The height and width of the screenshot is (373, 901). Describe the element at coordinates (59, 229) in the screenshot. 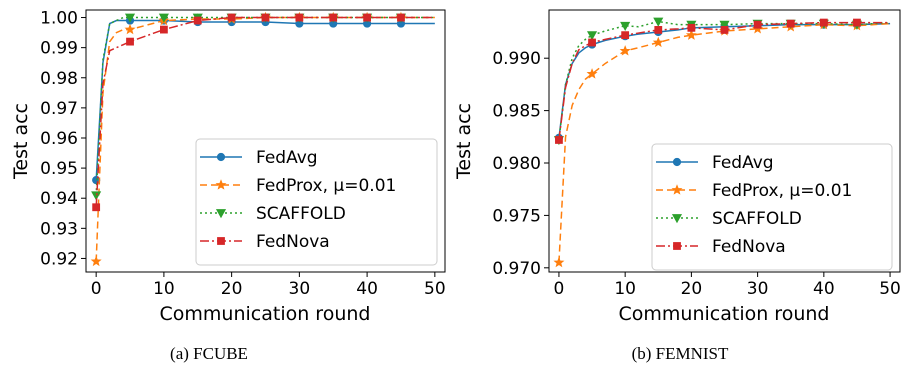

I see `y-tick-label: 0.93` at that location.